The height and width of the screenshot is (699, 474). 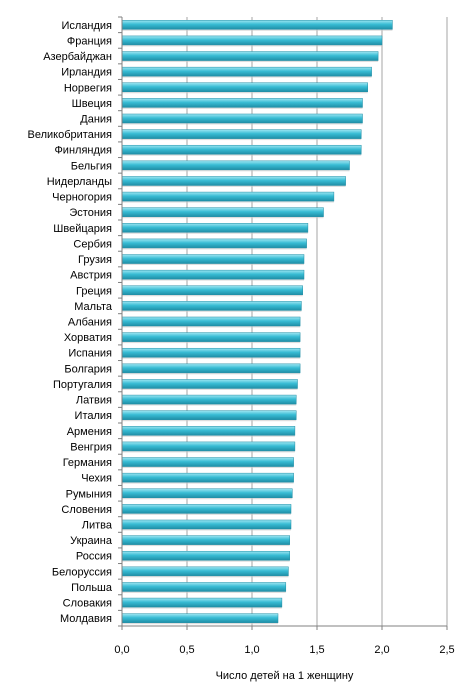 What do you see at coordinates (89, 41) in the screenshot?
I see `category-label: Франция` at bounding box center [89, 41].